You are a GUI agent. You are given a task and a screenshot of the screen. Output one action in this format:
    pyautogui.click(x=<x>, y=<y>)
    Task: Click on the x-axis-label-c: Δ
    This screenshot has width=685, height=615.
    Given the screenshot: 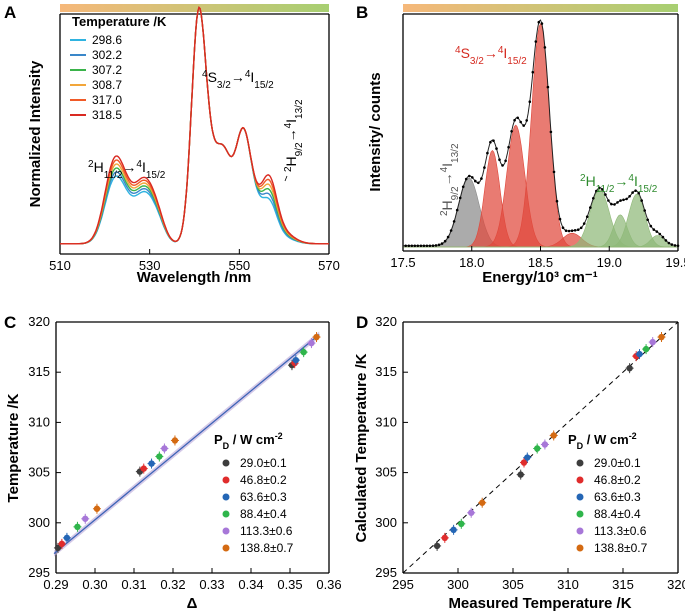 What is the action you would take?
    pyautogui.click(x=192, y=603)
    